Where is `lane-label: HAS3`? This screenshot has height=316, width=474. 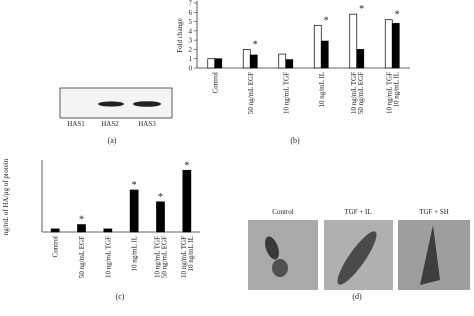
lane-label: HAS3 is located at coordinates (147, 124).